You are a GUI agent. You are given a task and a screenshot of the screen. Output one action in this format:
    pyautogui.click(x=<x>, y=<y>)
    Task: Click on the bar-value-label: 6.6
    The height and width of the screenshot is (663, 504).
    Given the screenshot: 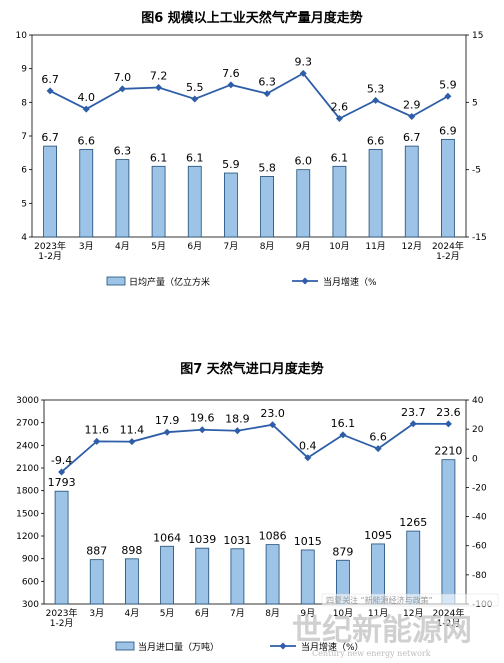 What is the action you would take?
    pyautogui.click(x=376, y=140)
    